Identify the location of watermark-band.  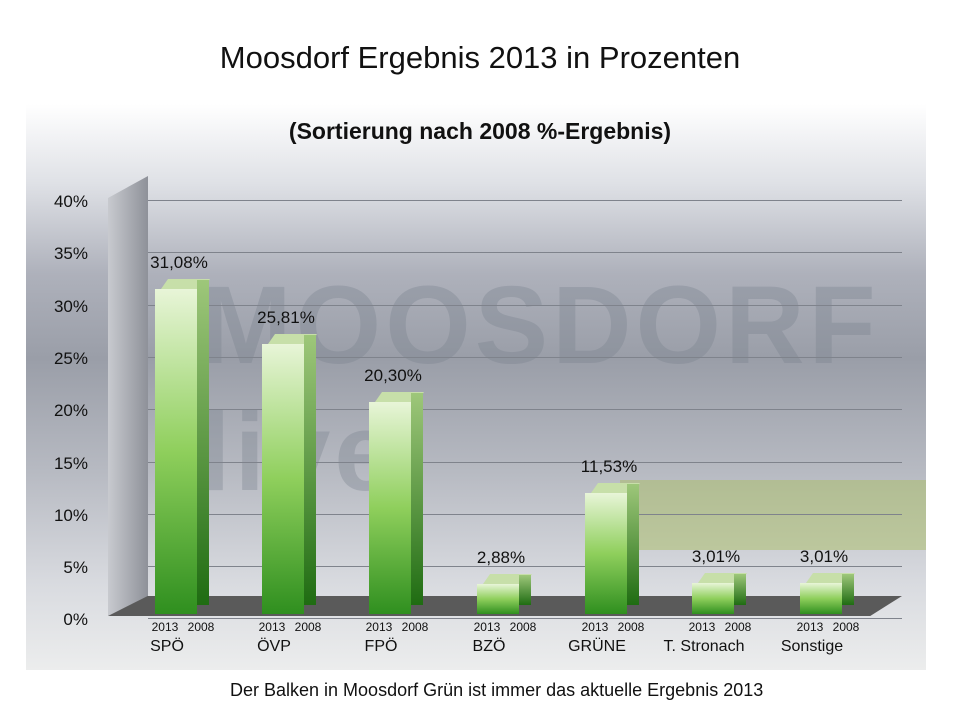
(773, 515).